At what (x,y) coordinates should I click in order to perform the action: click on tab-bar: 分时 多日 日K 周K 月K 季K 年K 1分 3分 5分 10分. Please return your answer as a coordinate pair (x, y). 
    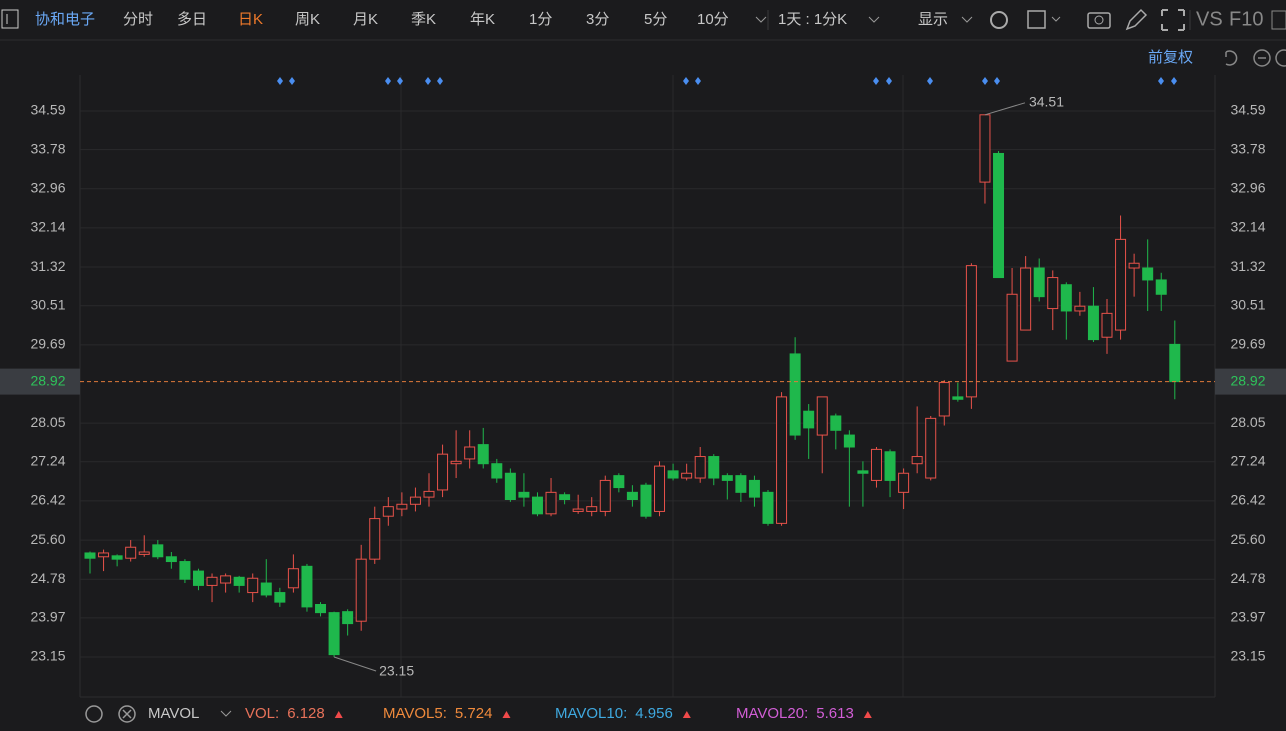
    Looking at the image, I should click on (426, 19).